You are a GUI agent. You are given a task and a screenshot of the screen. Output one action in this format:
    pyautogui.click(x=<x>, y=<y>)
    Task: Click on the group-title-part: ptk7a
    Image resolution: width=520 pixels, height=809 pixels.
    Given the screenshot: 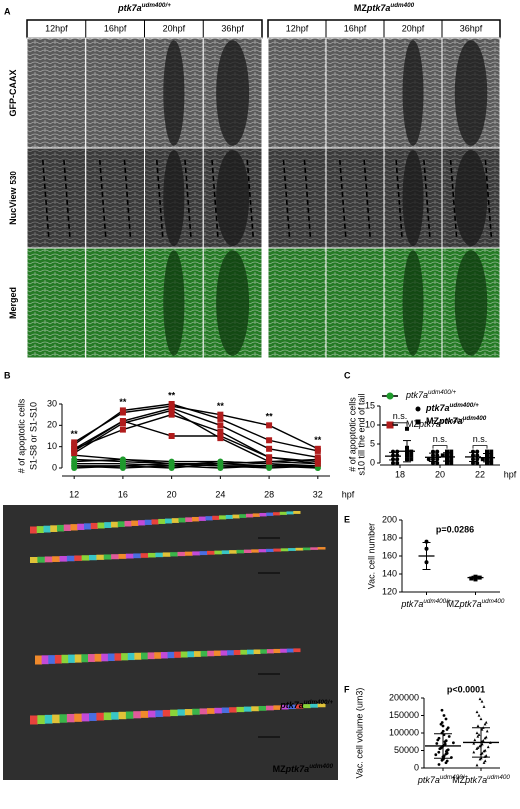 What is the action you would take?
    pyautogui.click(x=129, y=8)
    